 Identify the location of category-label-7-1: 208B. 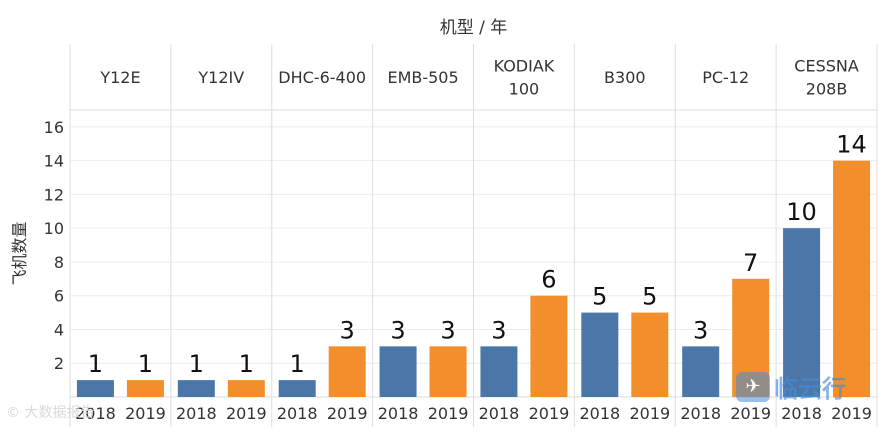
(827, 89).